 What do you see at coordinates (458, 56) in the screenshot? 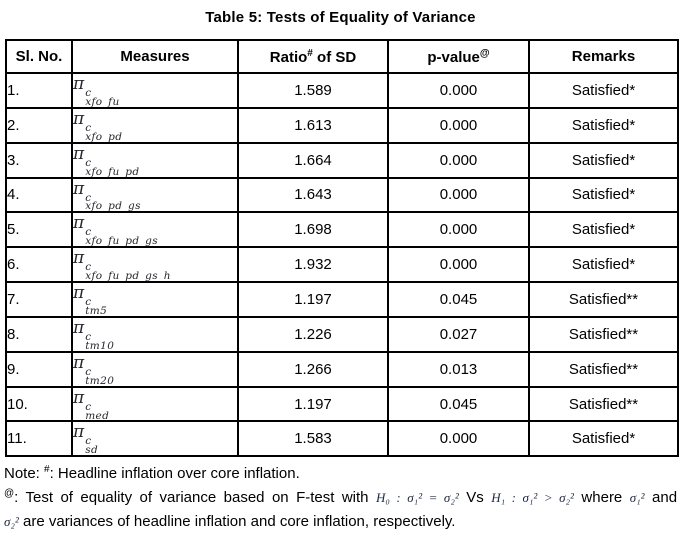
I see `header-pvalue: p-value@` at bounding box center [458, 56].